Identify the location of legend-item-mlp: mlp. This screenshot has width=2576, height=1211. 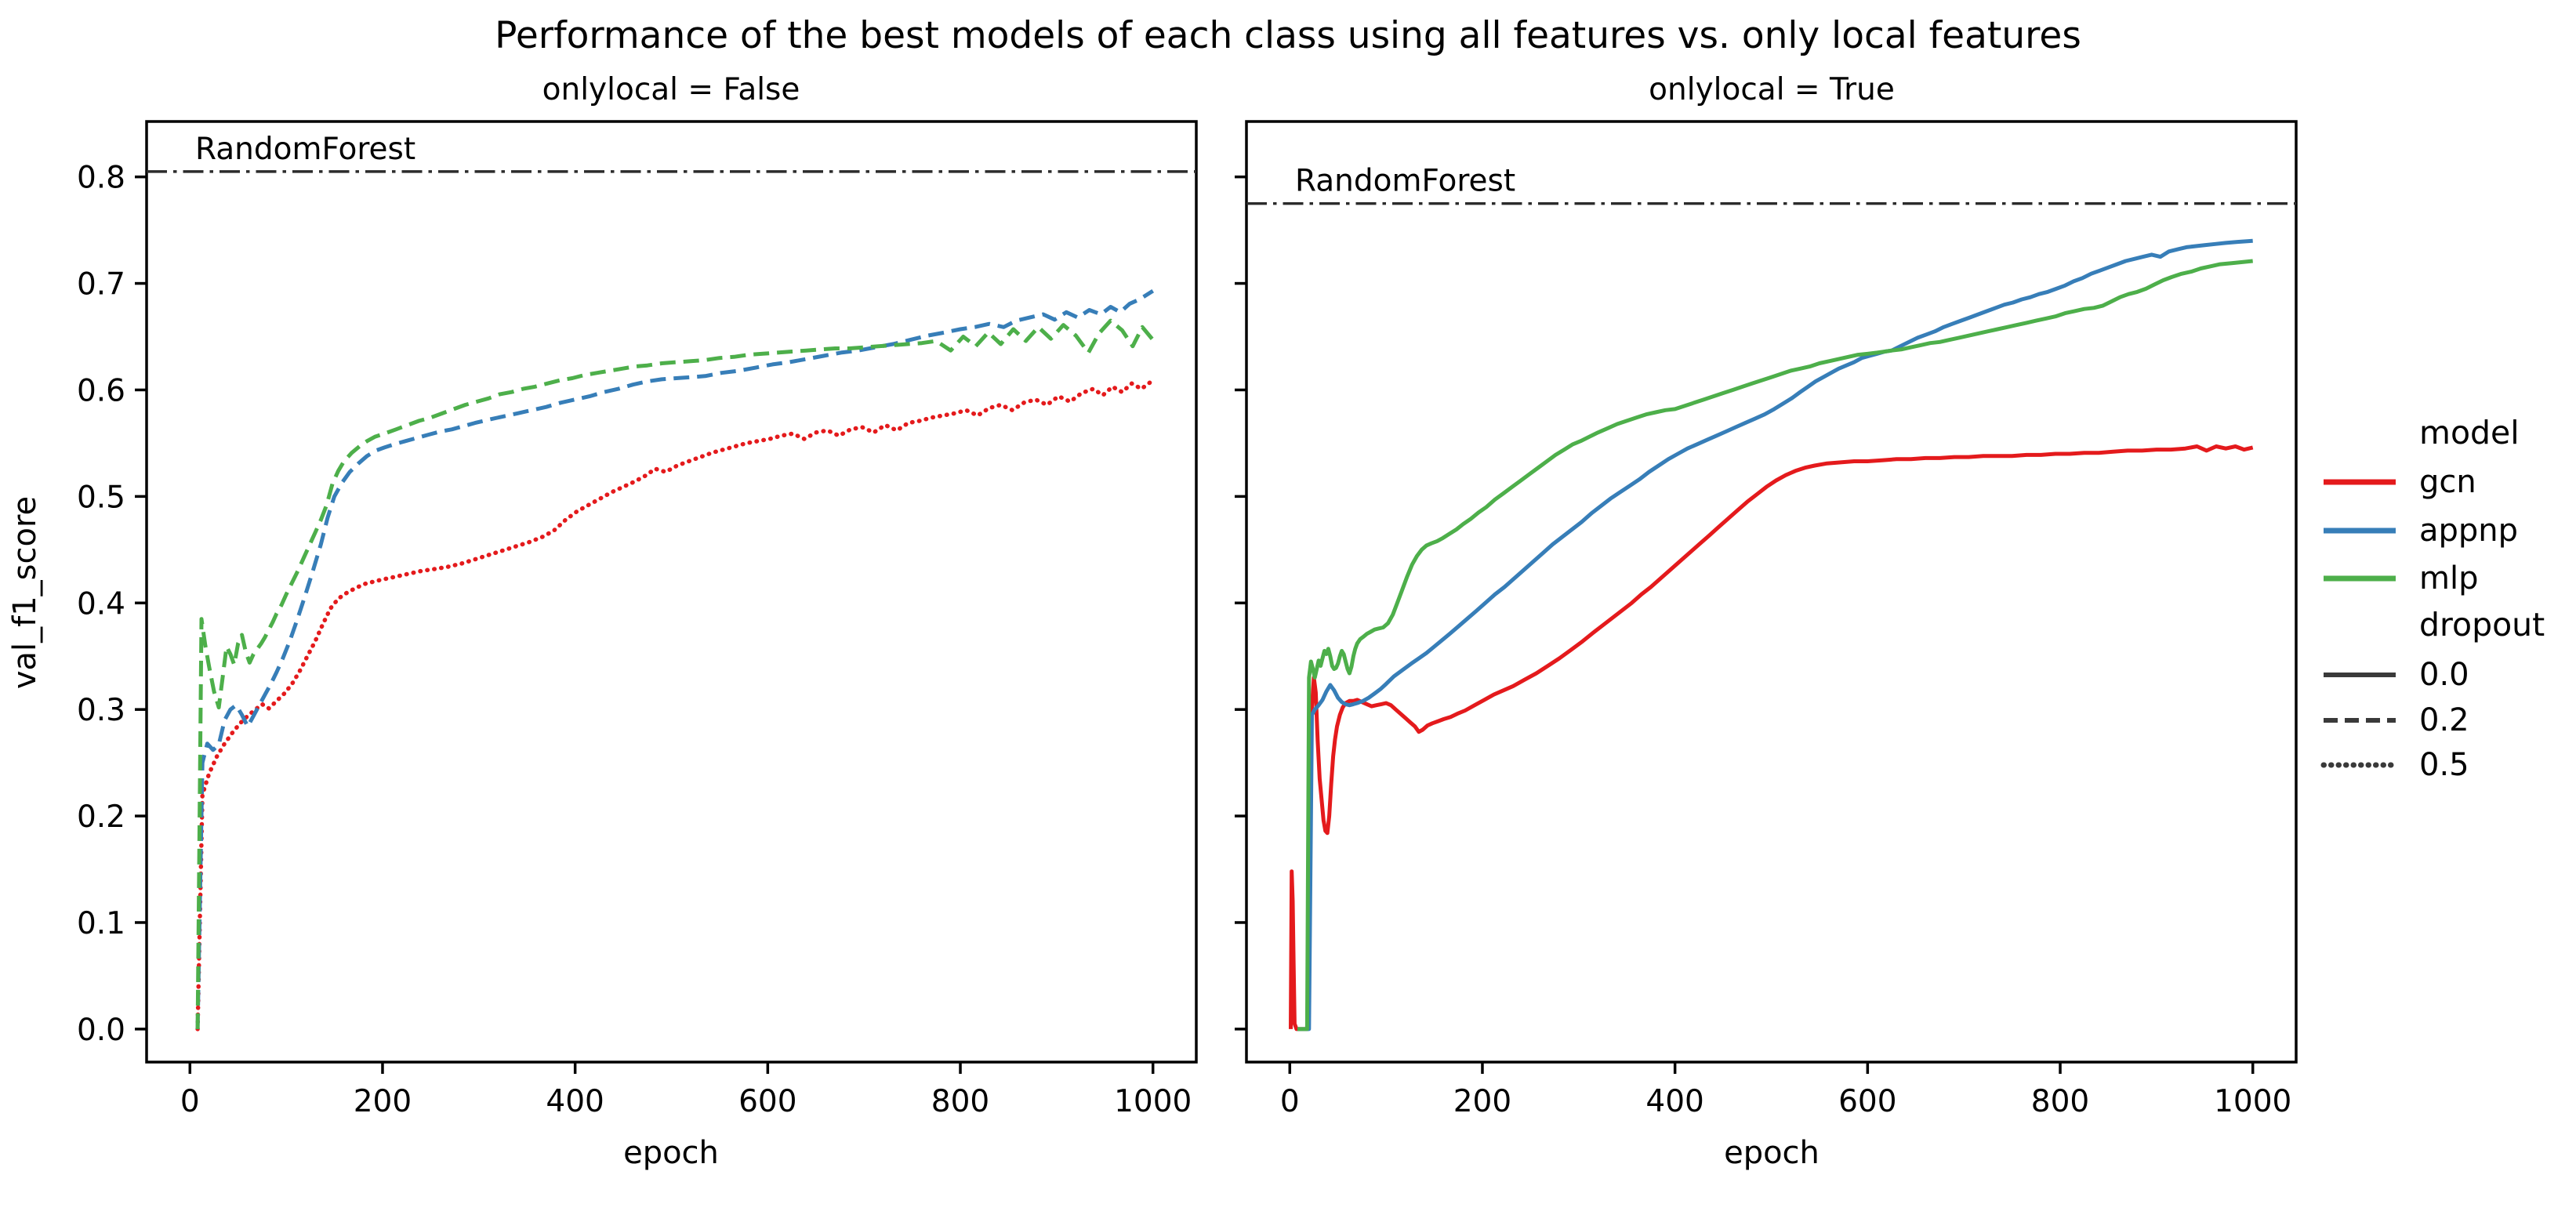
(2399, 578).